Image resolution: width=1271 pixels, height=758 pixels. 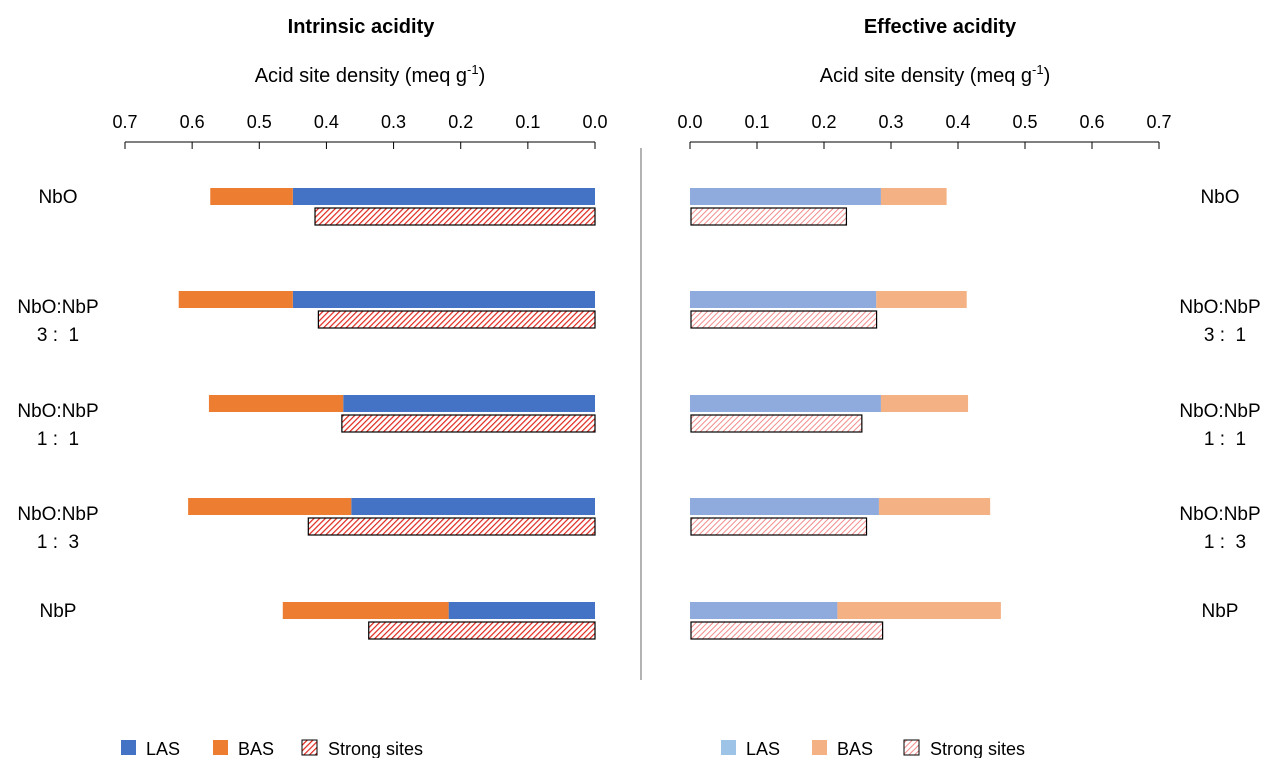 I want to click on bars, so click(x=845, y=414).